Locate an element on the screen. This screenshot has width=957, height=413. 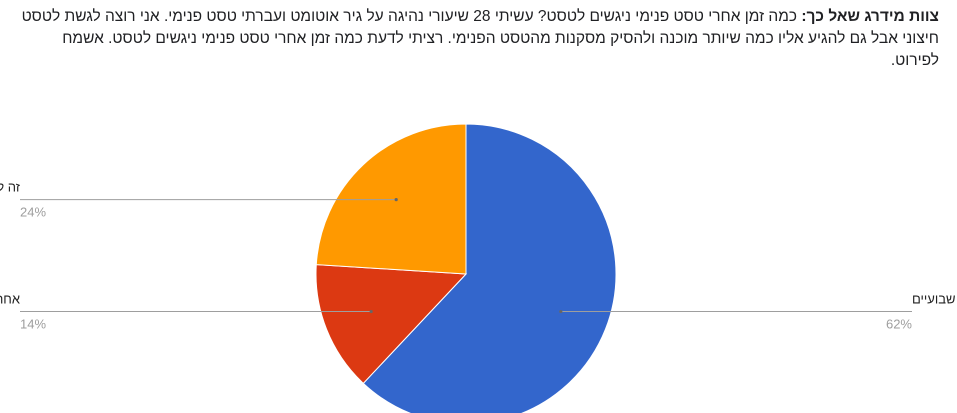
slice-label: אחרי שלושה שבועות is located at coordinates (10, 299).